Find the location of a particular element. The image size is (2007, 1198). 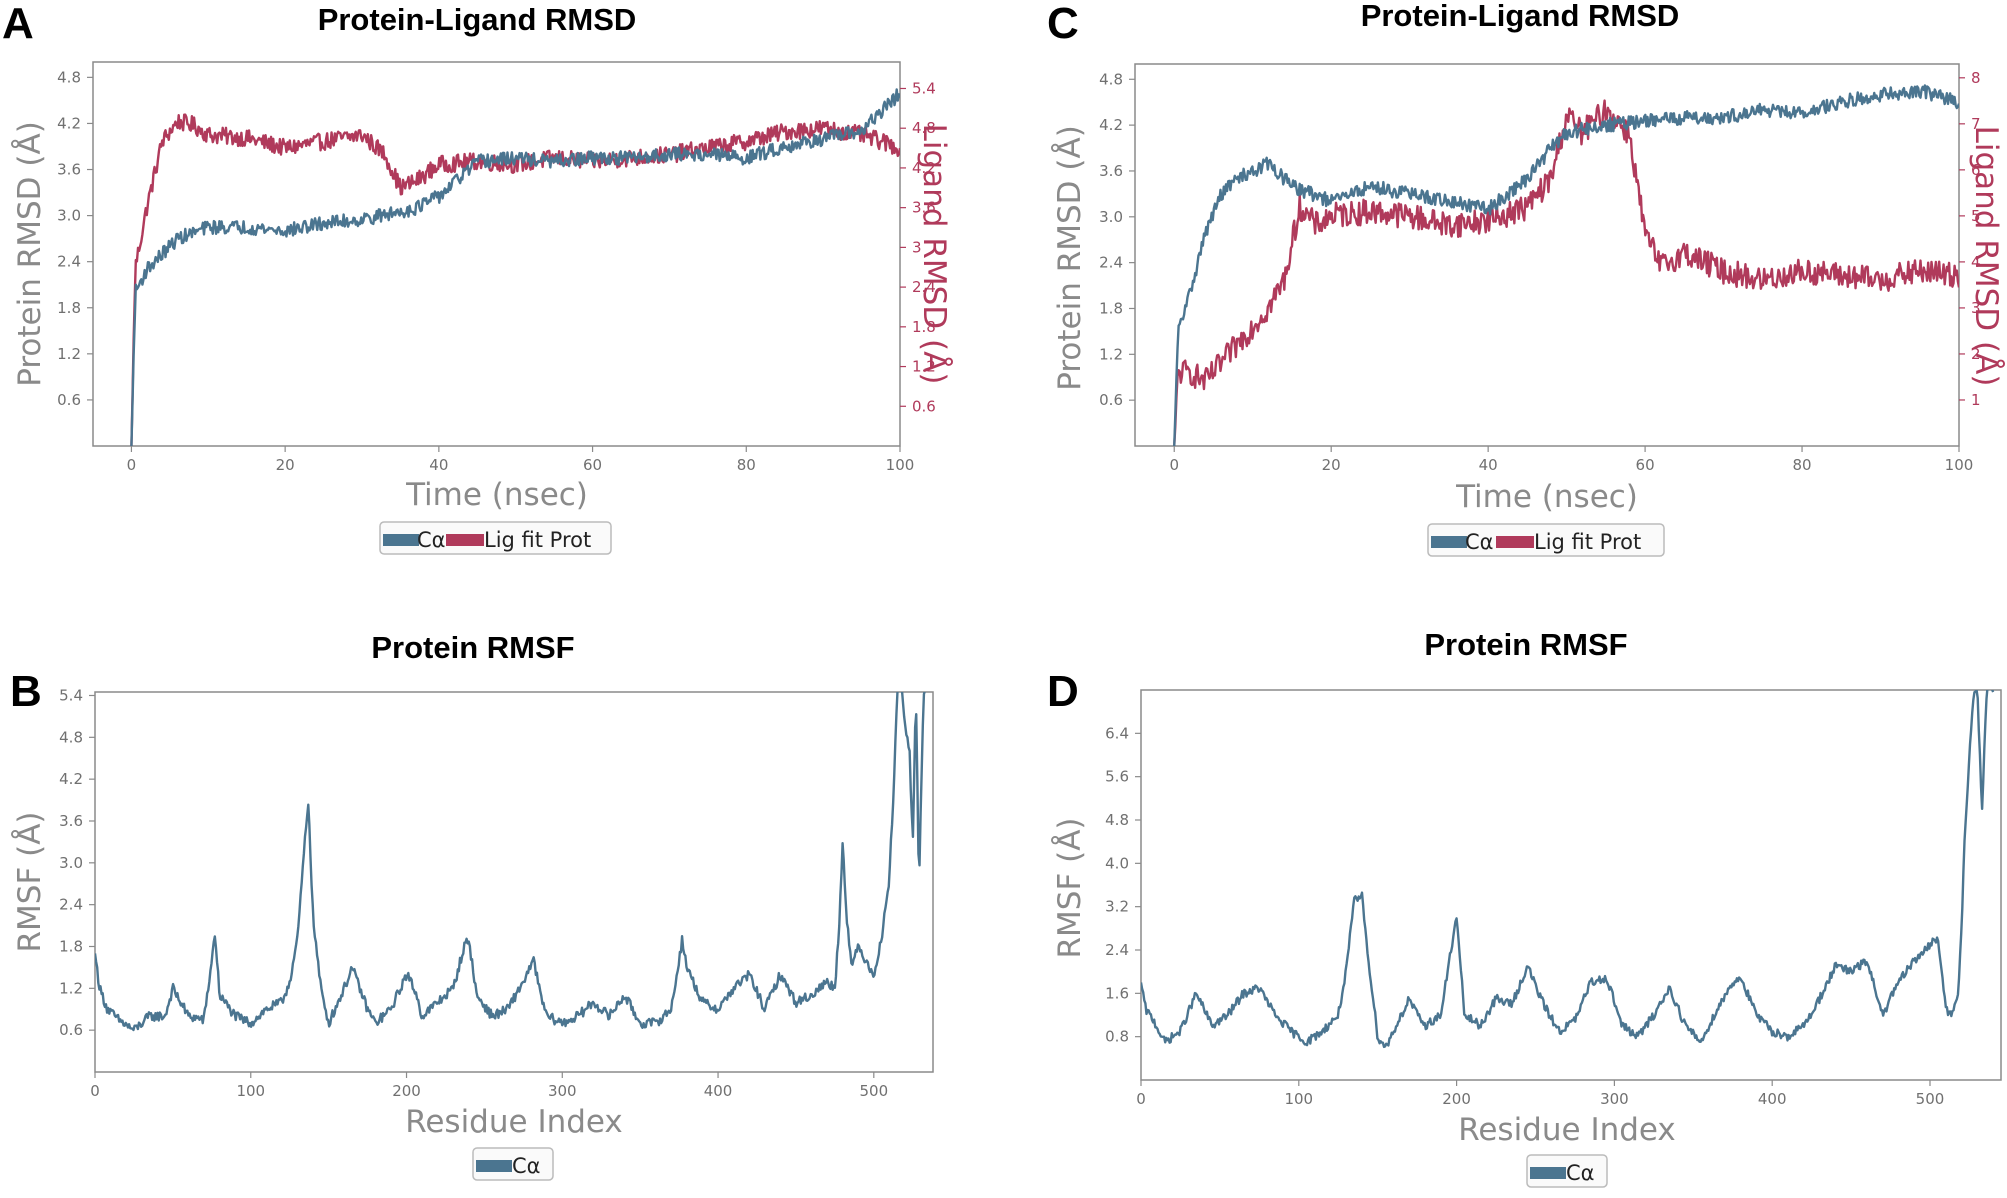

chart-a-legend-label-ligand: Lig fit Prot is located at coordinates (537, 540).